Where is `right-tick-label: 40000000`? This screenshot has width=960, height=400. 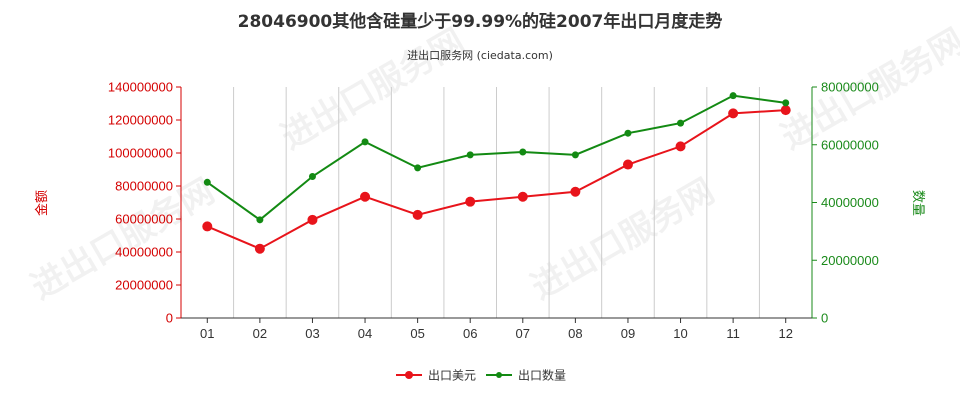
right-tick-label: 40000000 is located at coordinates (850, 202).